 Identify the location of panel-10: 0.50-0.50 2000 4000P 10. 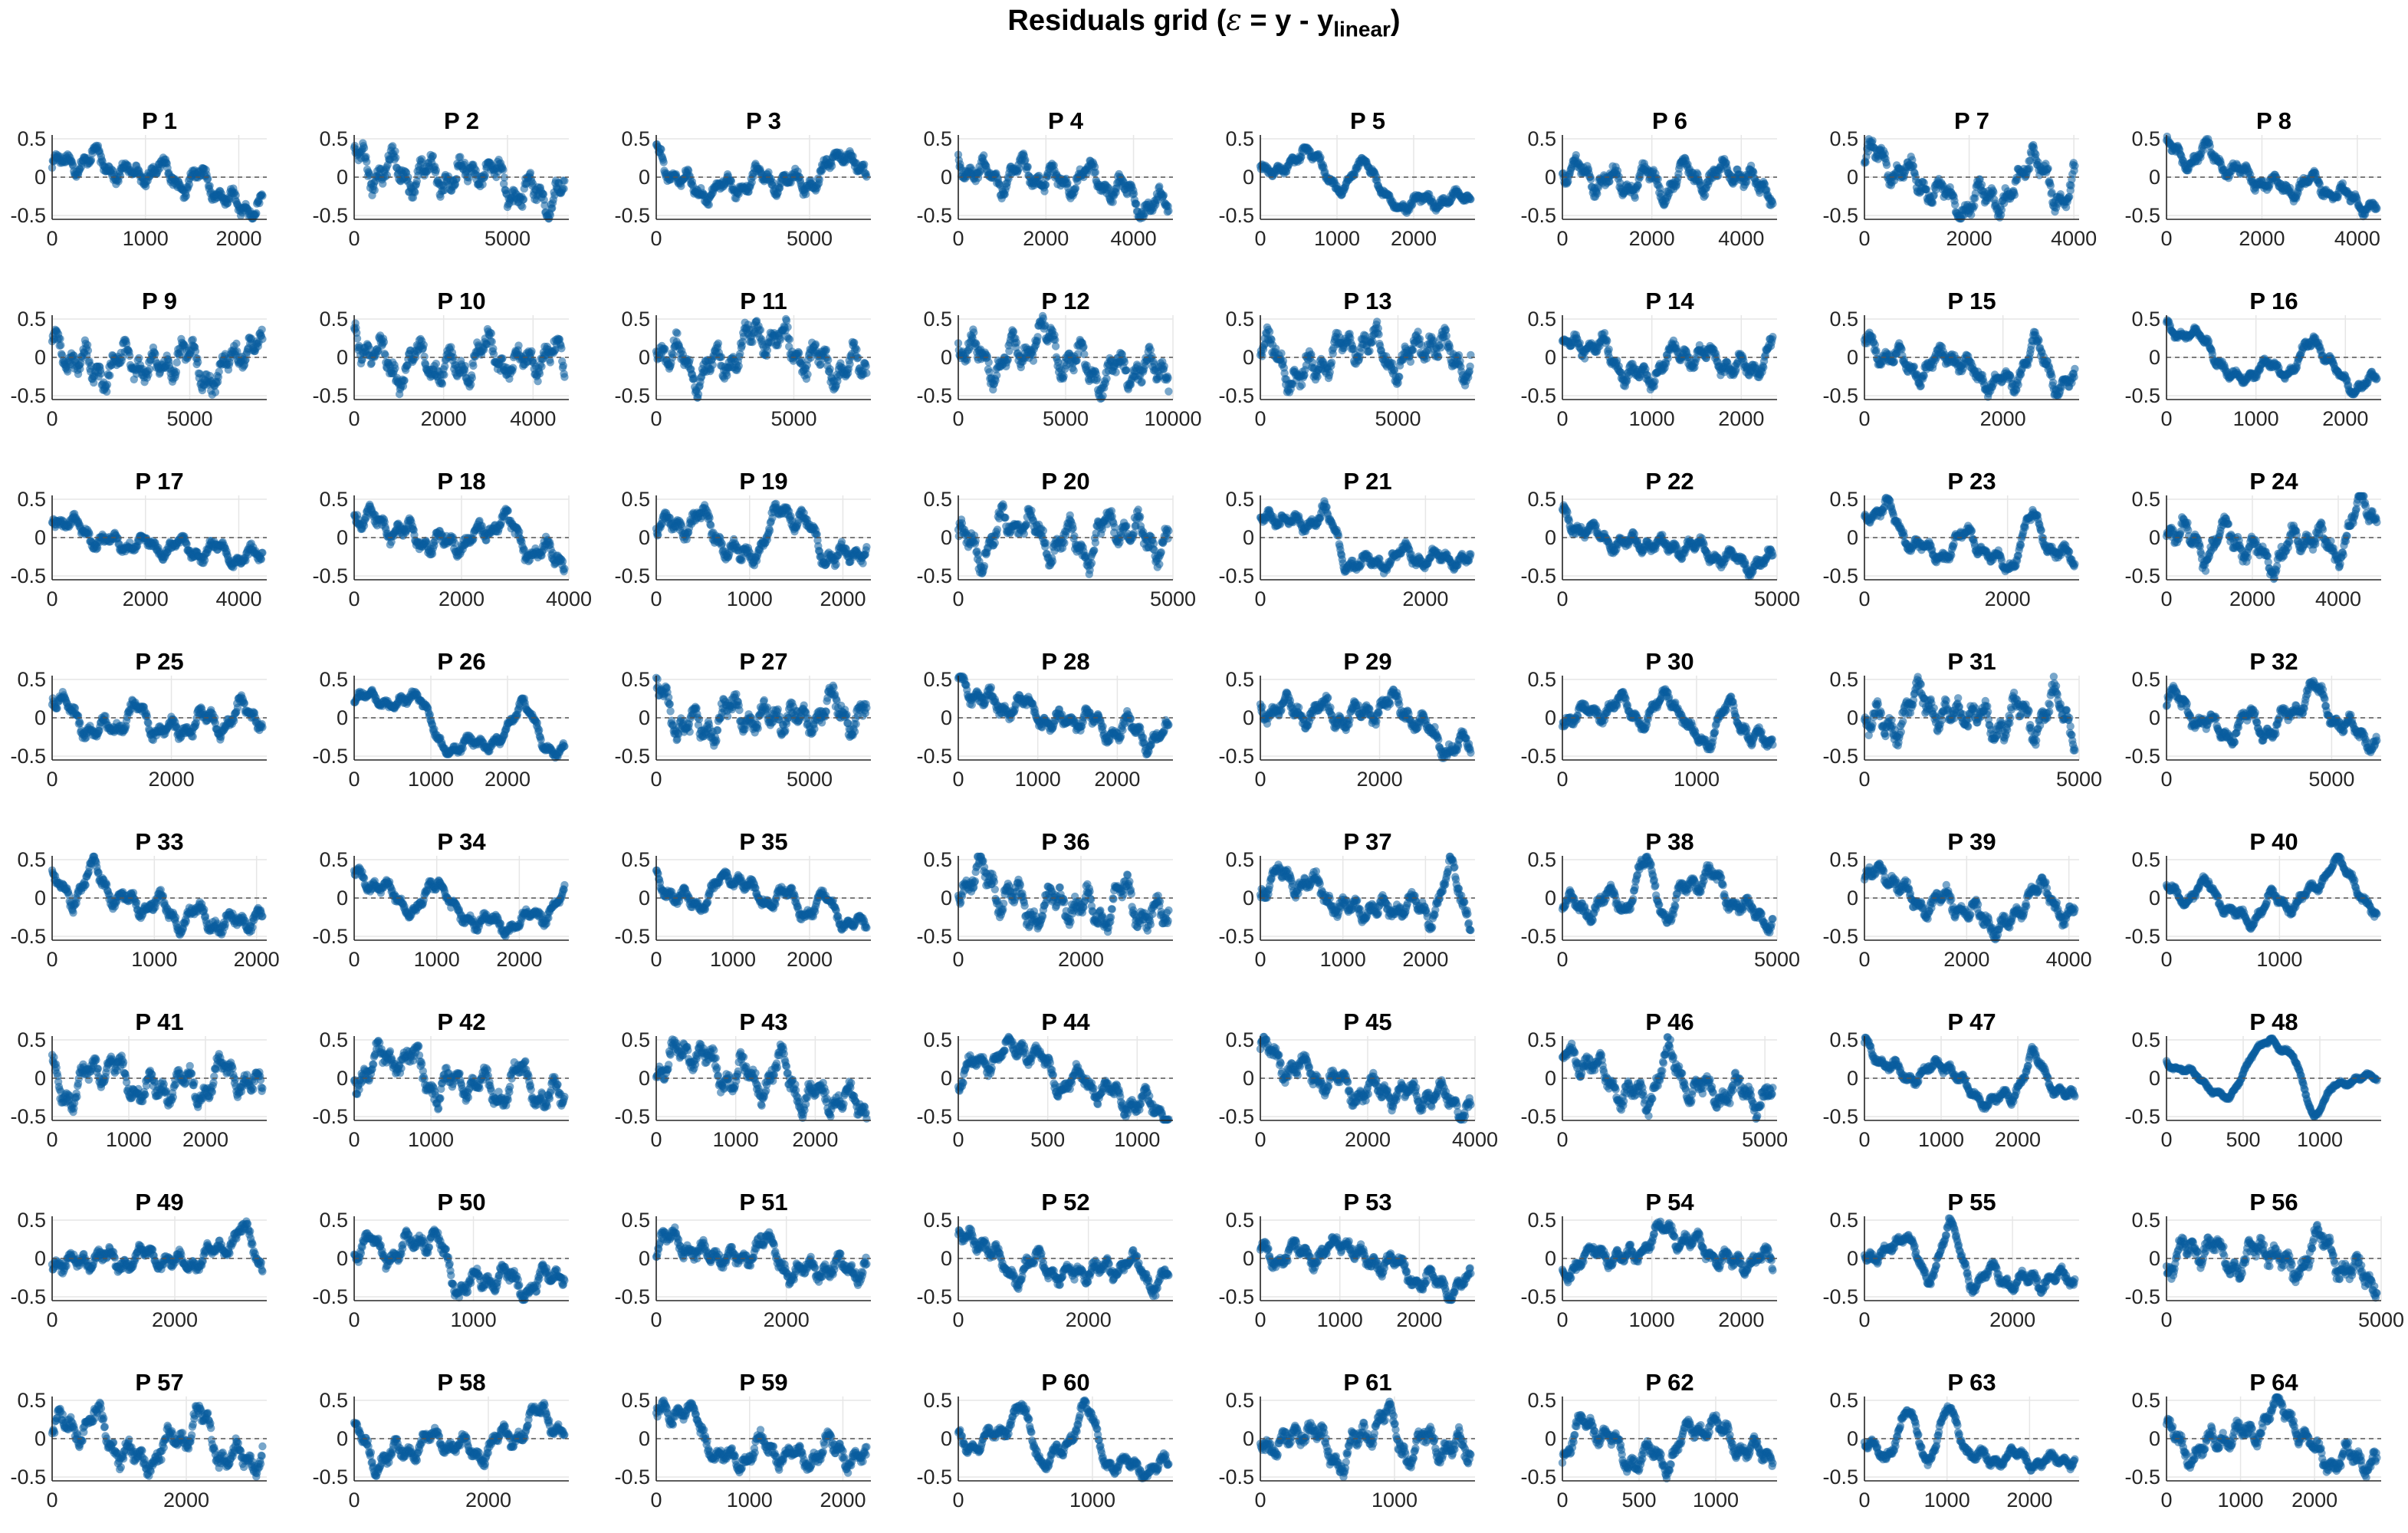
(440, 359).